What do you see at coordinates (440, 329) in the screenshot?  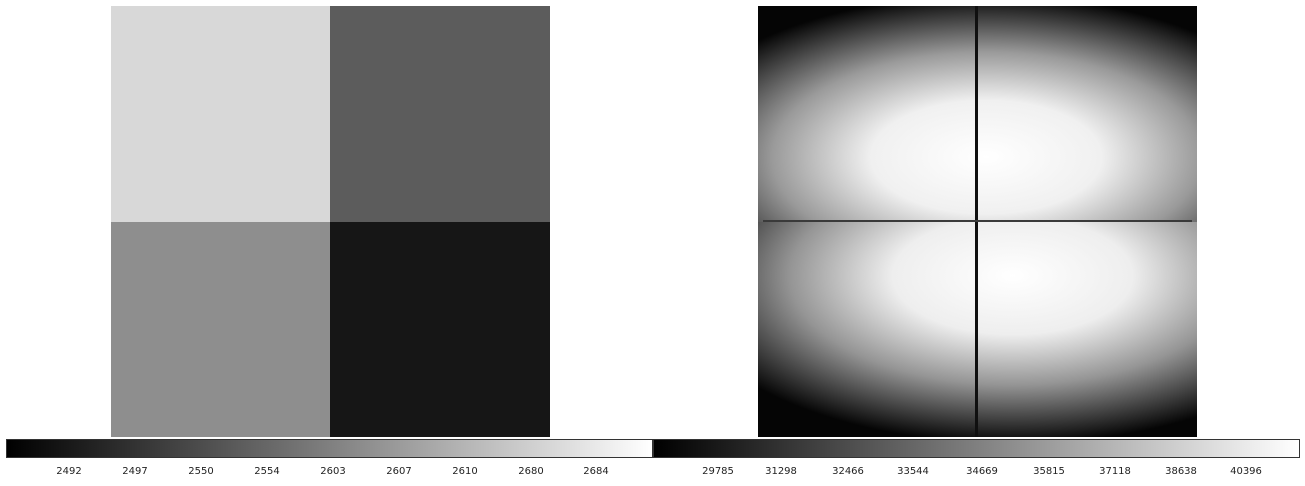 I see `quadrant-bottom-right` at bounding box center [440, 329].